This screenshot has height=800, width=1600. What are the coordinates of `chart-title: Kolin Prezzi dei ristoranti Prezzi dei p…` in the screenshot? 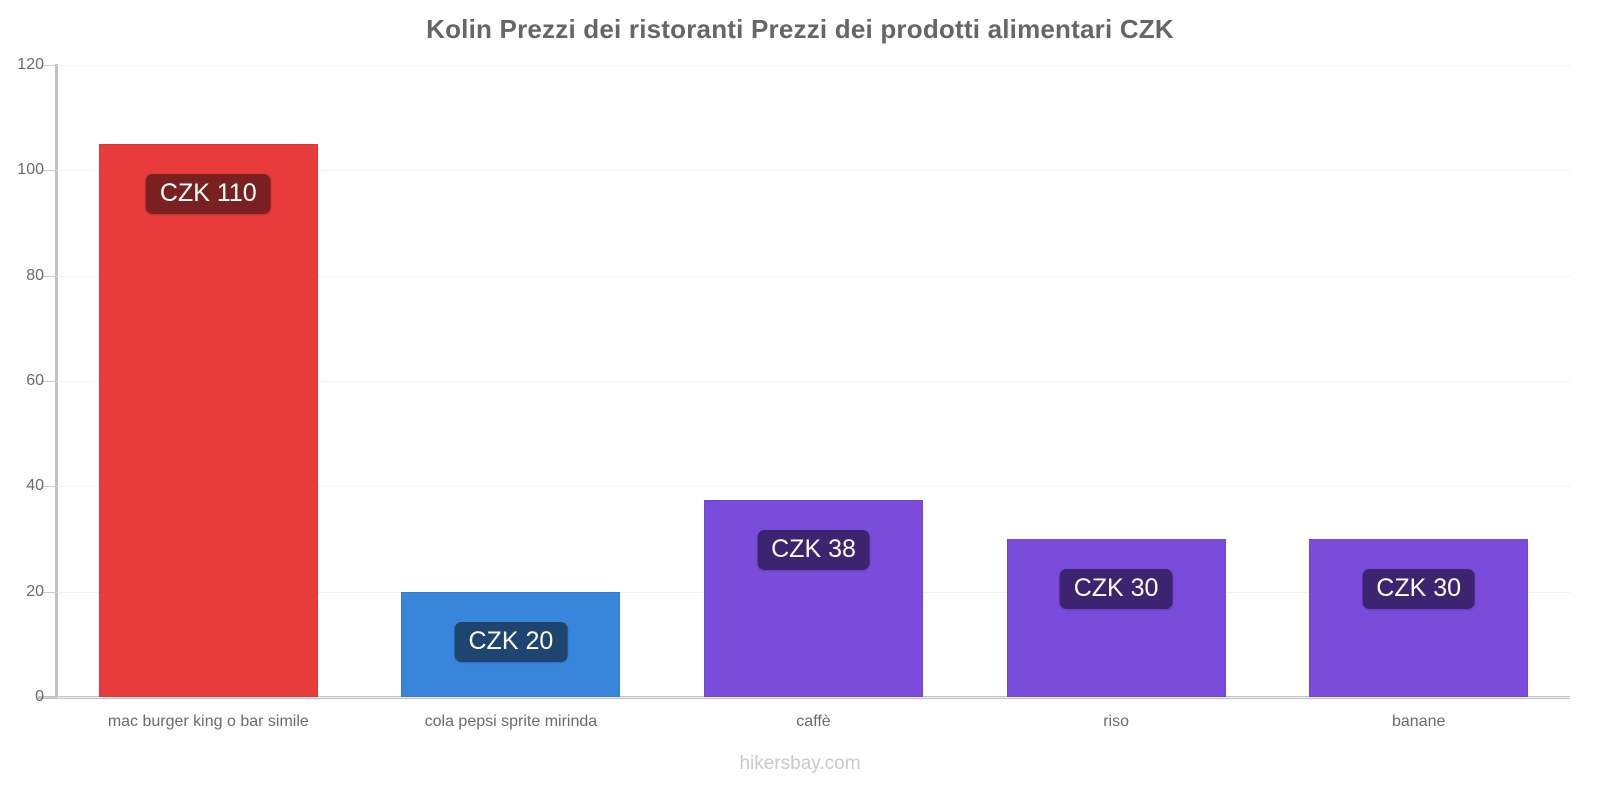 It's located at (800, 29).